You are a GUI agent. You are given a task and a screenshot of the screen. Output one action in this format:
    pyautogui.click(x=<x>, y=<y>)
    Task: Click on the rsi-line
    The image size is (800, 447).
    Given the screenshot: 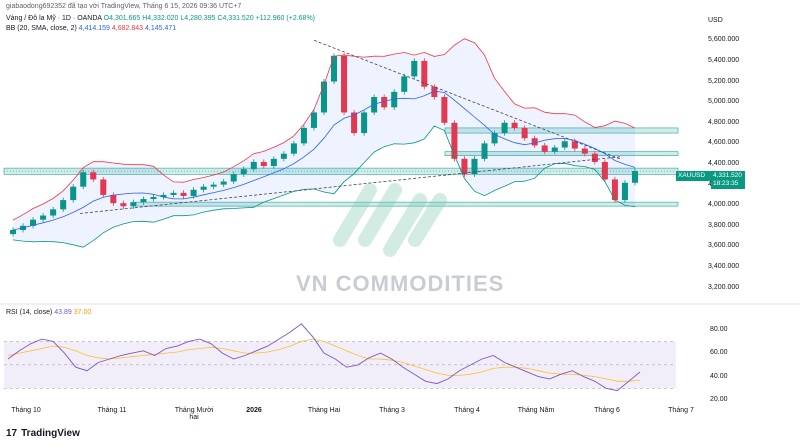 What is the action you would take?
    pyautogui.click(x=324, y=357)
    